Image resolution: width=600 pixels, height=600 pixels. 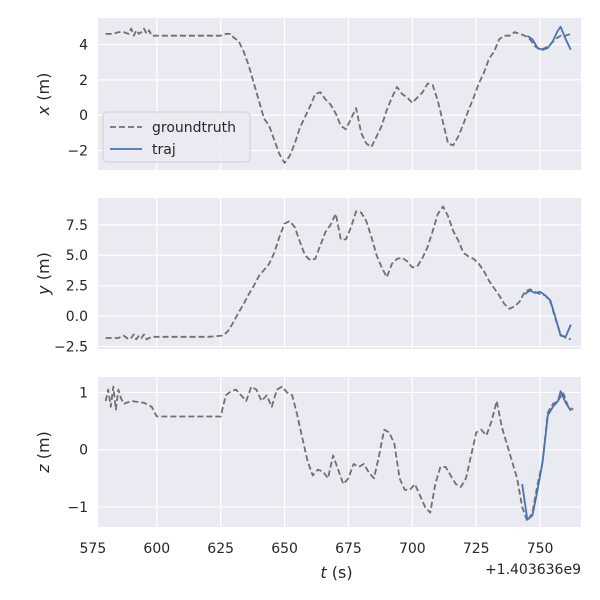 I want to click on y-tick-label: 4, so click(x=83, y=46).